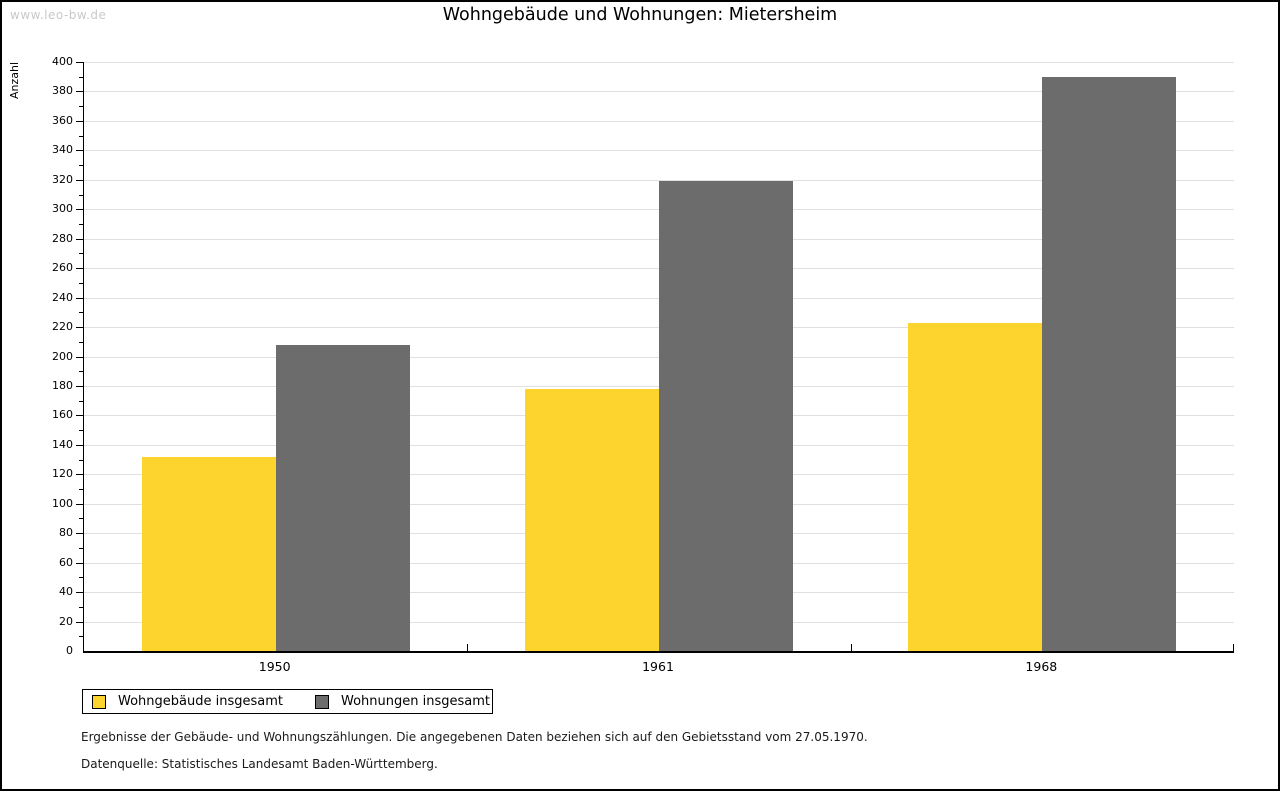 The height and width of the screenshot is (791, 1280). I want to click on legend-item-wohnungen: Wohnungen insgesamt, so click(402, 701).